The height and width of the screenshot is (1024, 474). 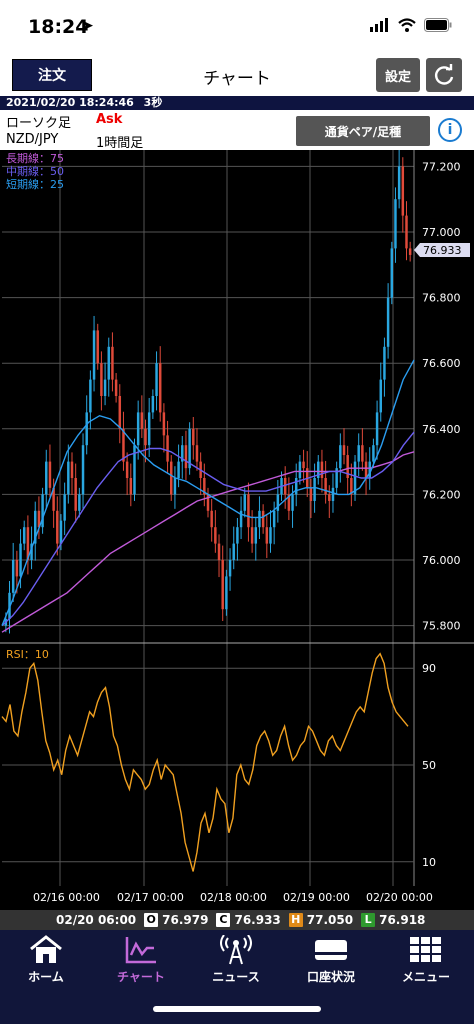 I want to click on x-axis-bg, so click(x=237, y=898).